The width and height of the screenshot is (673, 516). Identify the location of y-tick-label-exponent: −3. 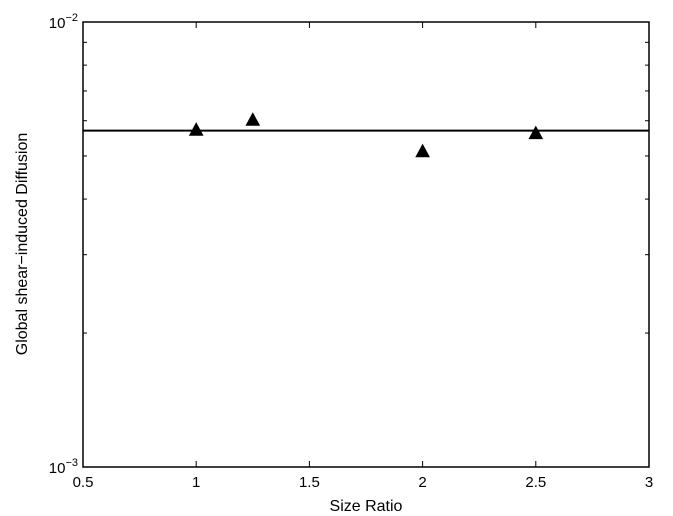
(71, 463).